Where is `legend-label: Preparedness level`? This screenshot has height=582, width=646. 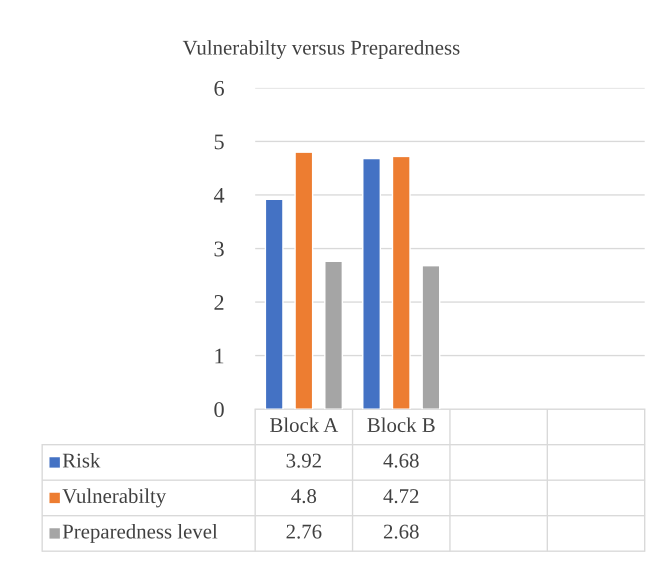
legend-label: Preparedness level is located at coordinates (140, 533).